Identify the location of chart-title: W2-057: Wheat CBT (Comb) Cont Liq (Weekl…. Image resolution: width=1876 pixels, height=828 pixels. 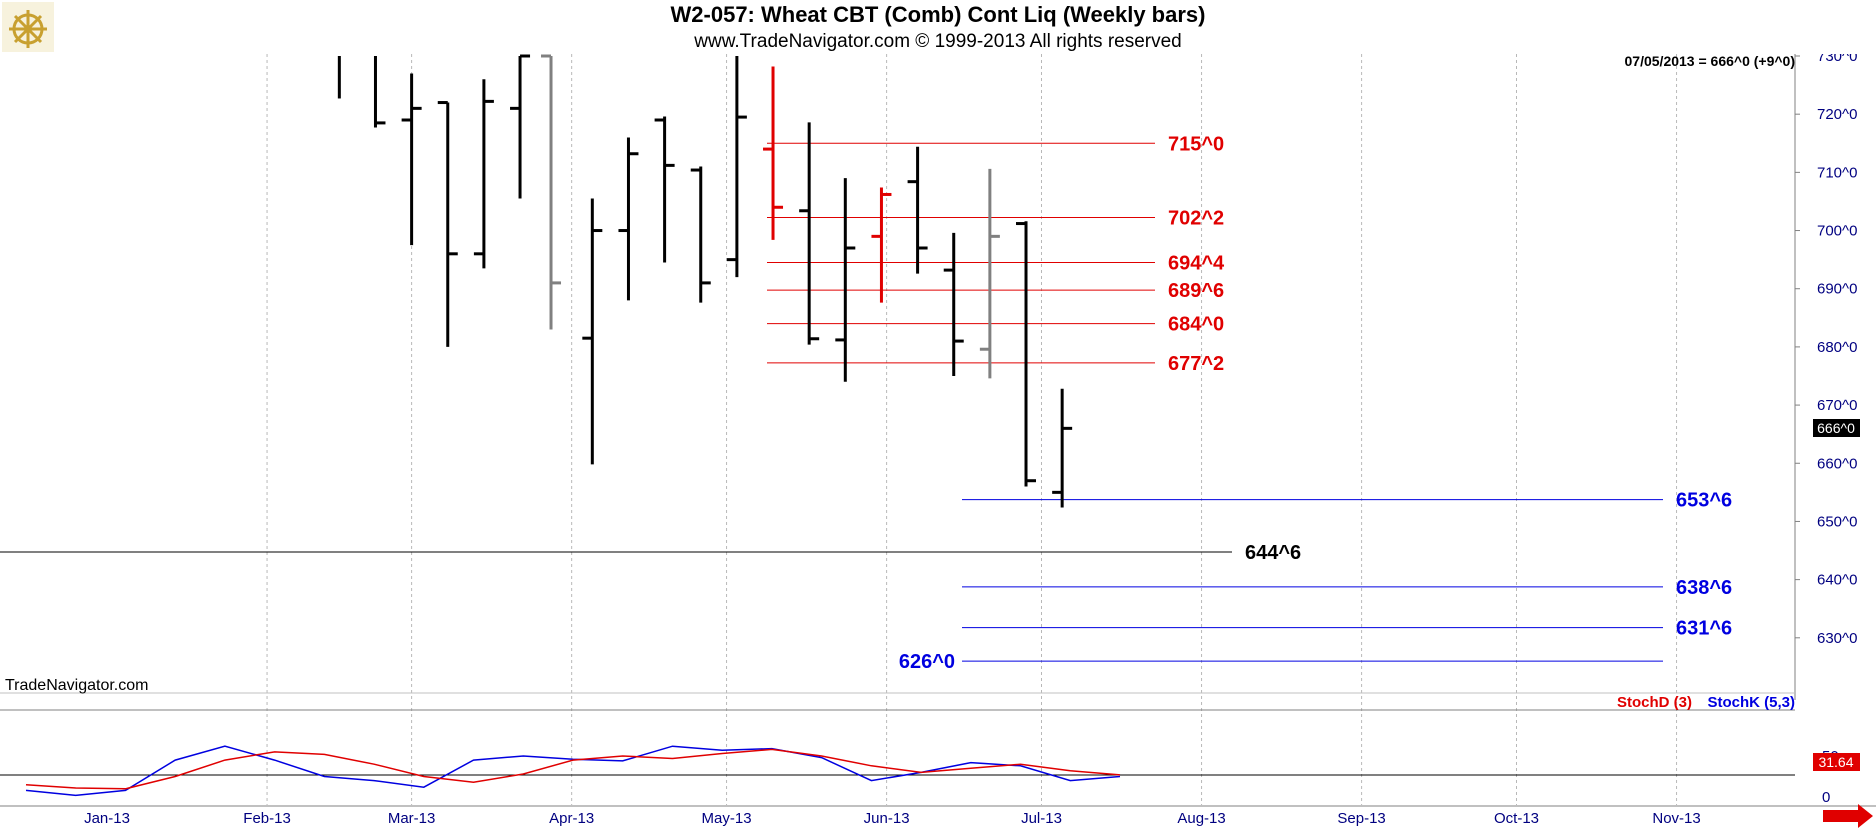
(938, 14).